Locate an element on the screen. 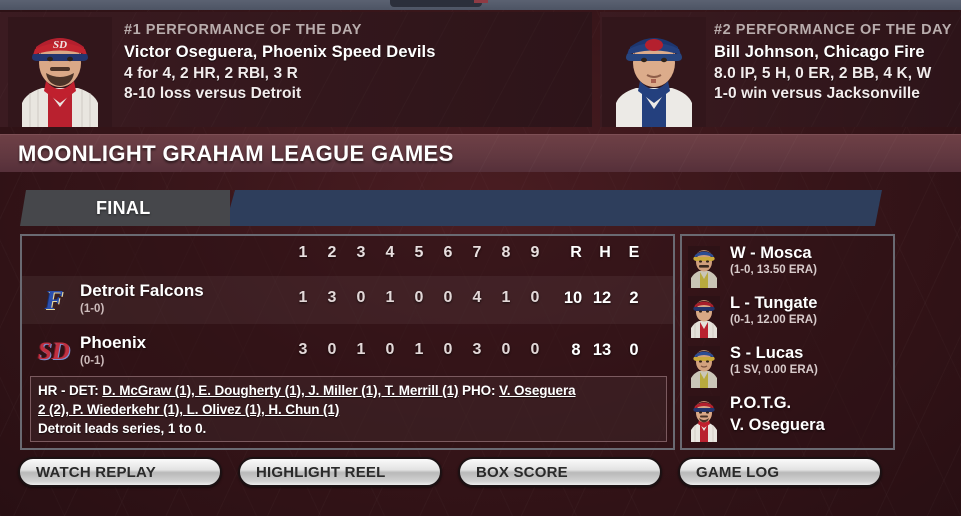 The width and height of the screenshot is (961, 516). col-errors: E is located at coordinates (634, 252).